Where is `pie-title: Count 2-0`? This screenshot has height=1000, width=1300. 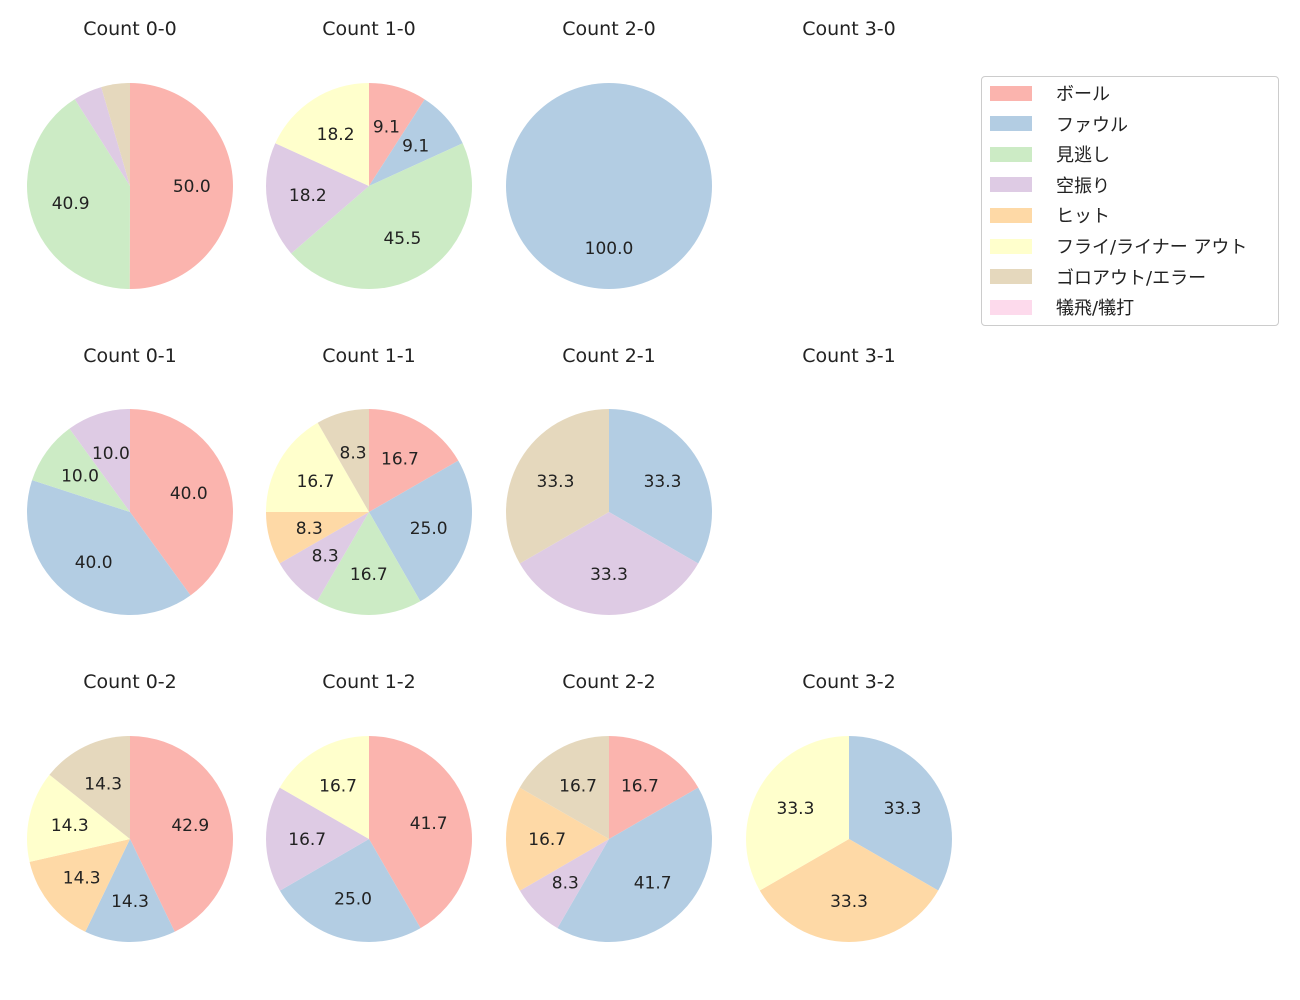 pie-title: Count 2-0 is located at coordinates (609, 29).